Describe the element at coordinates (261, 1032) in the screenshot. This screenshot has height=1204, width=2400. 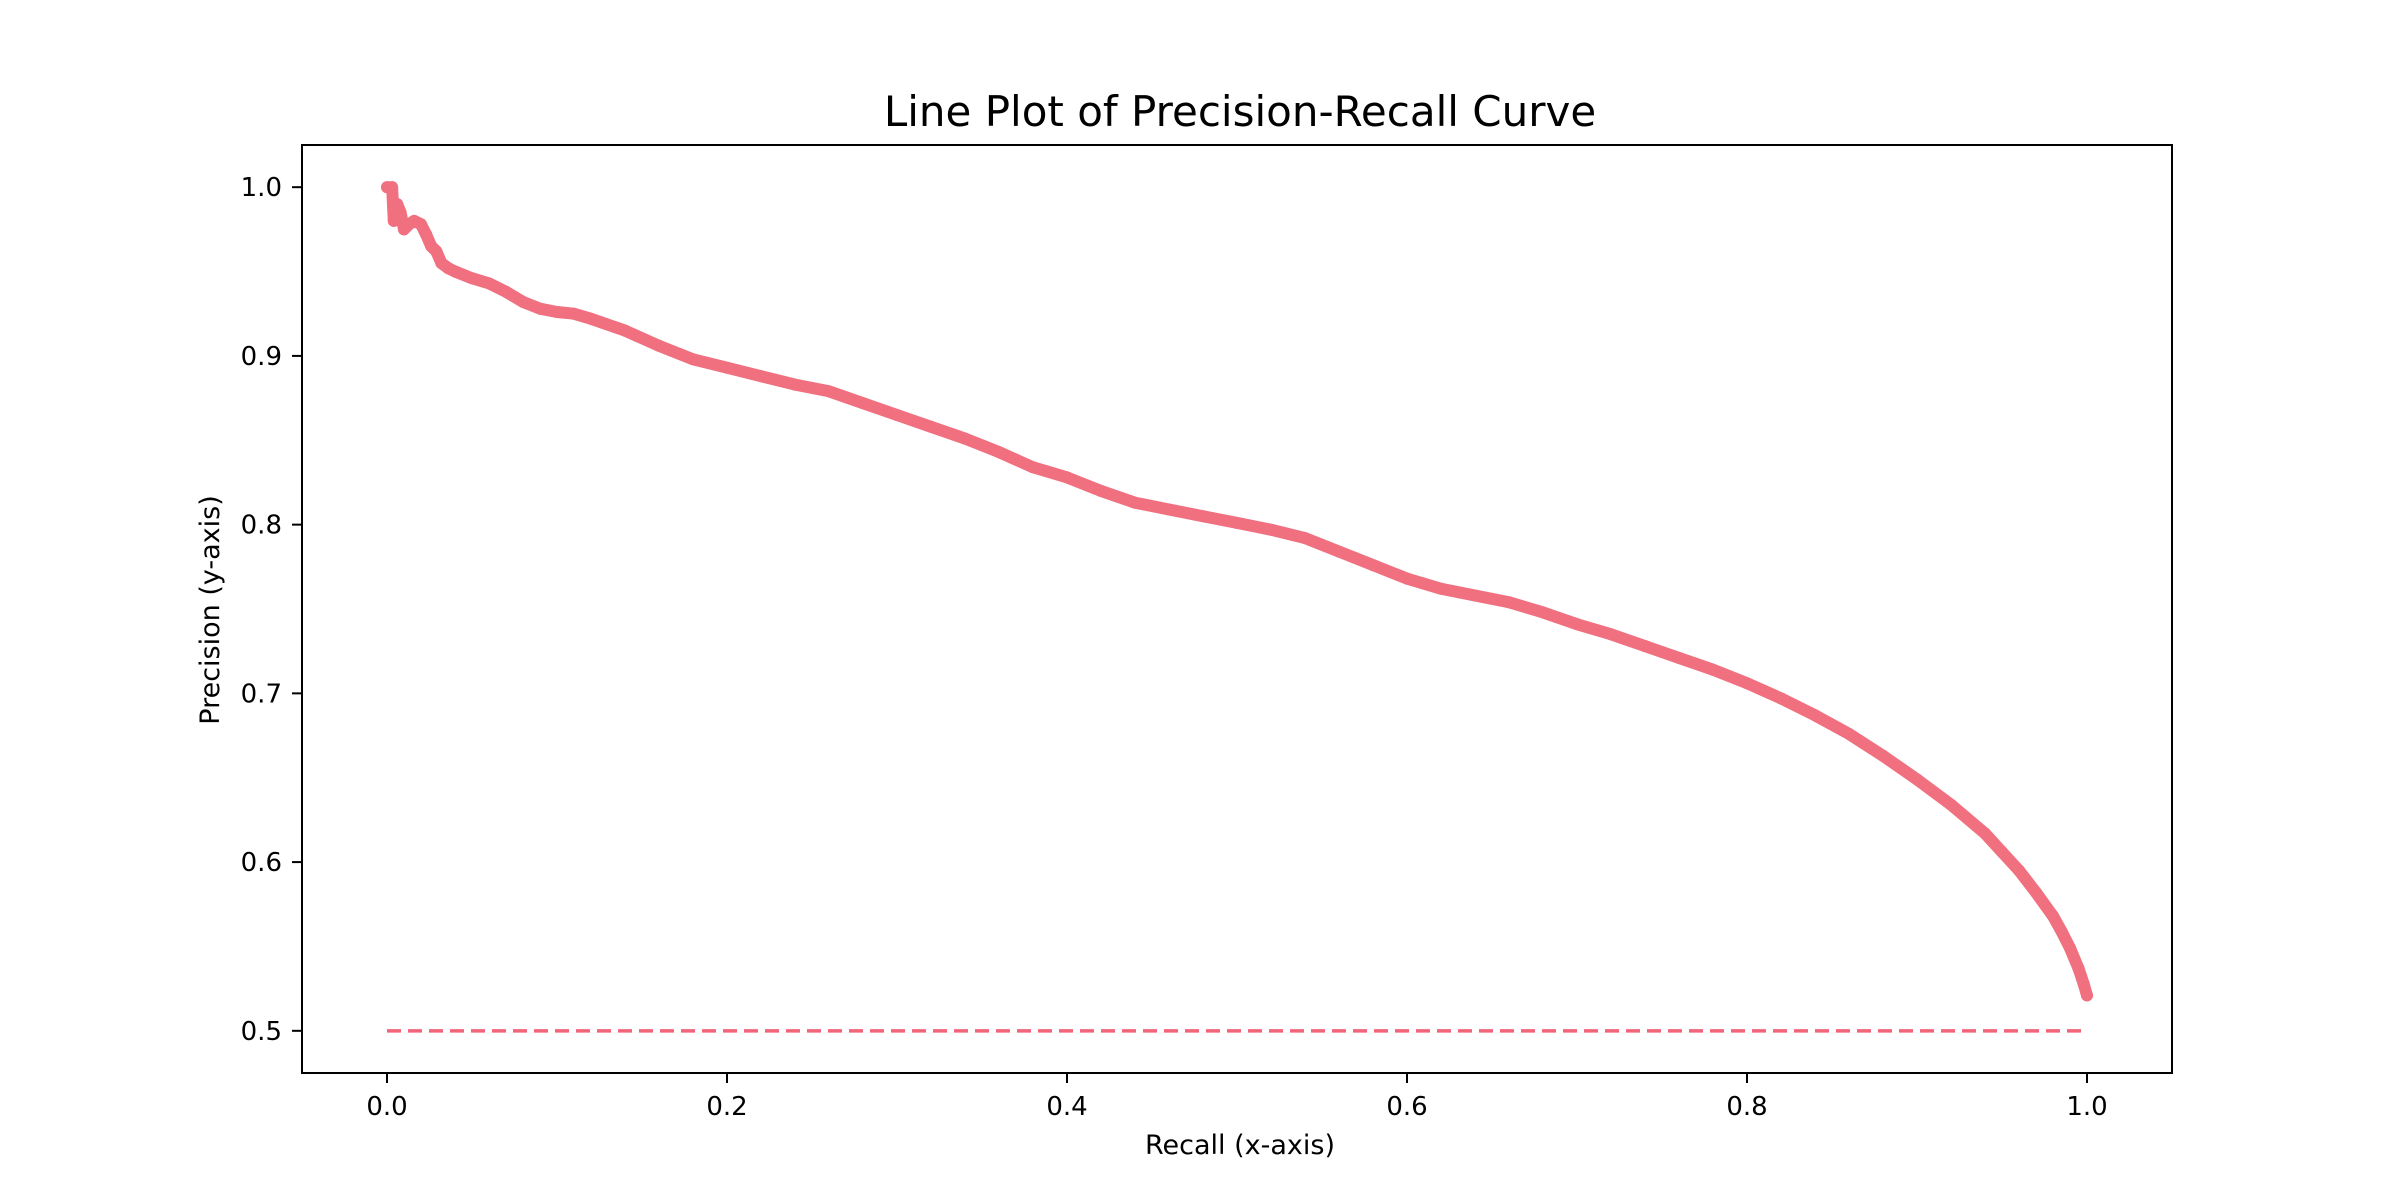
I see `y-tick-label: 0.5` at that location.